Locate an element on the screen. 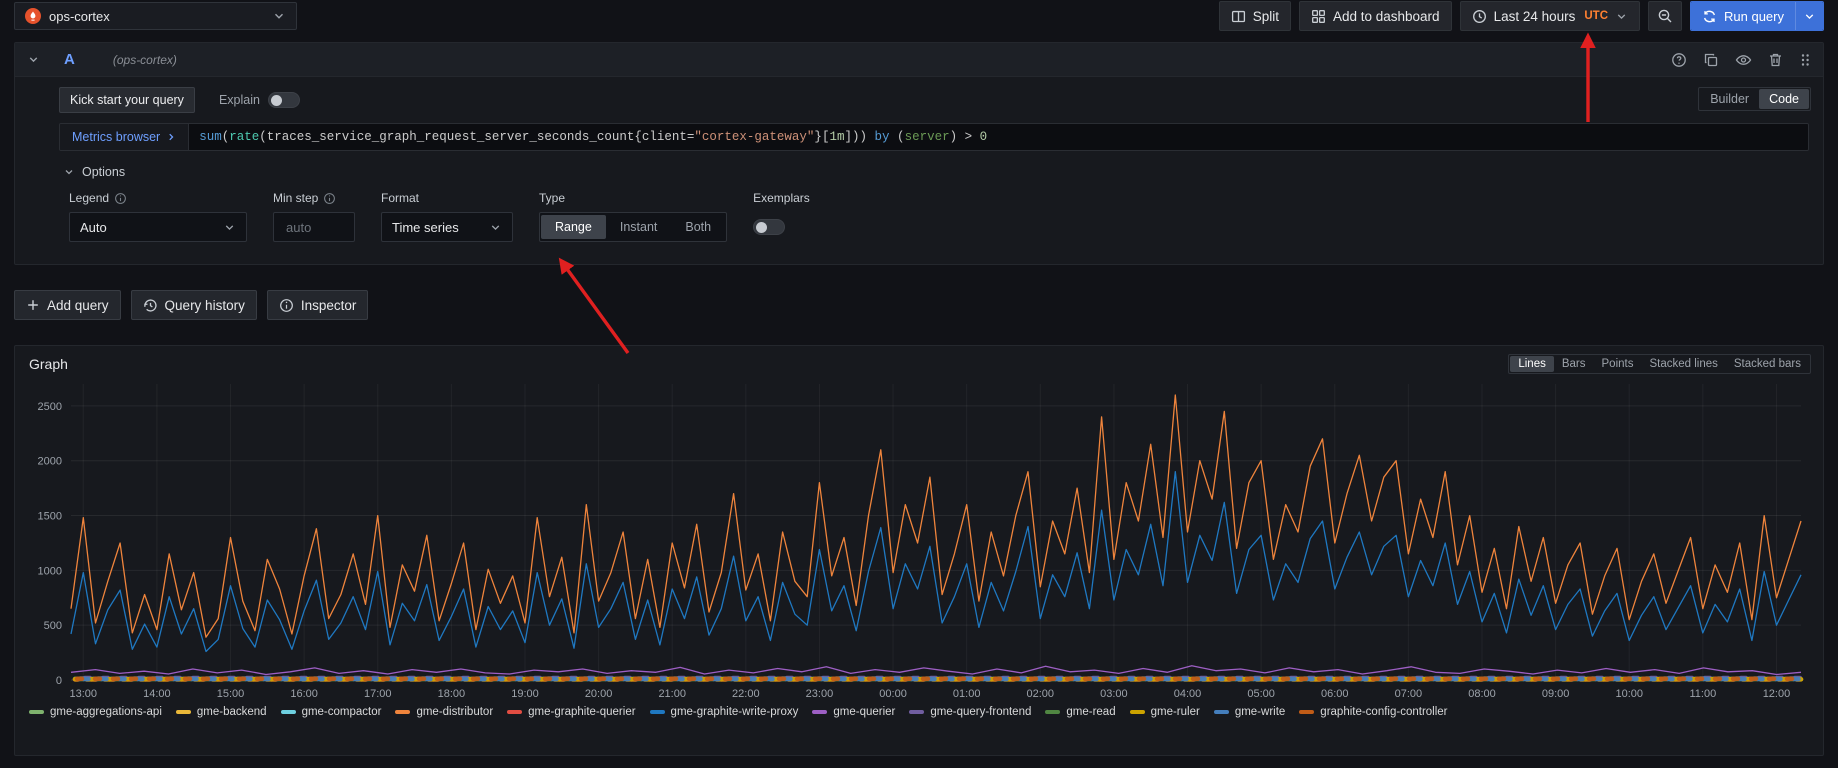  min-step-input is located at coordinates (314, 227).